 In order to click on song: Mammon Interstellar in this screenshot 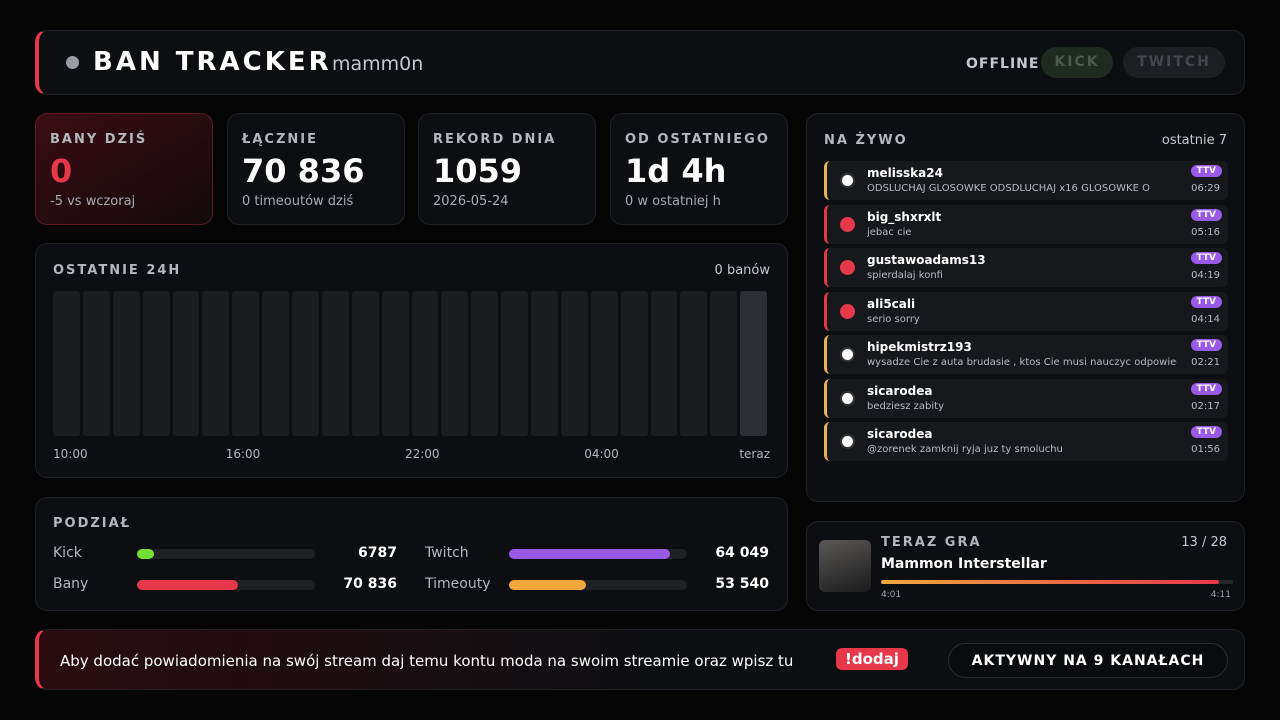, I will do `click(964, 564)`.